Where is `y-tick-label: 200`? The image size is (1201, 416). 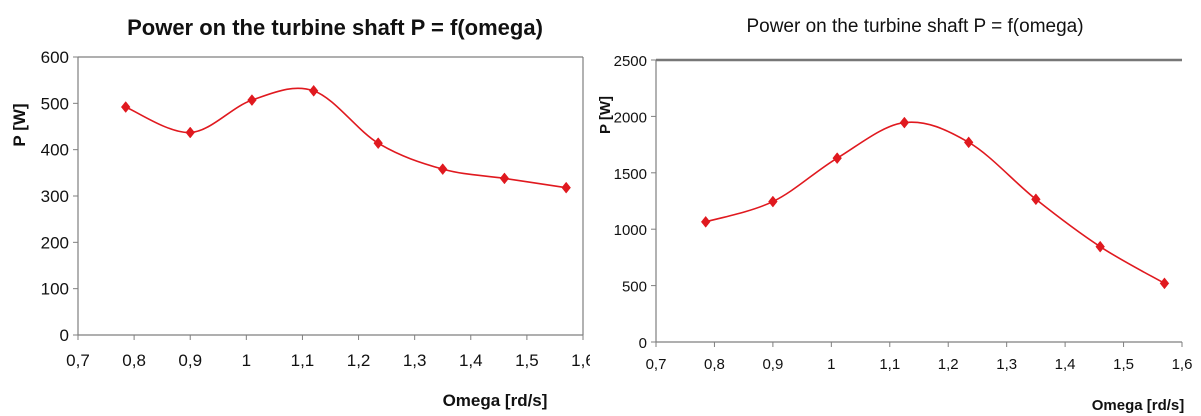 y-tick-label: 200 is located at coordinates (55, 242).